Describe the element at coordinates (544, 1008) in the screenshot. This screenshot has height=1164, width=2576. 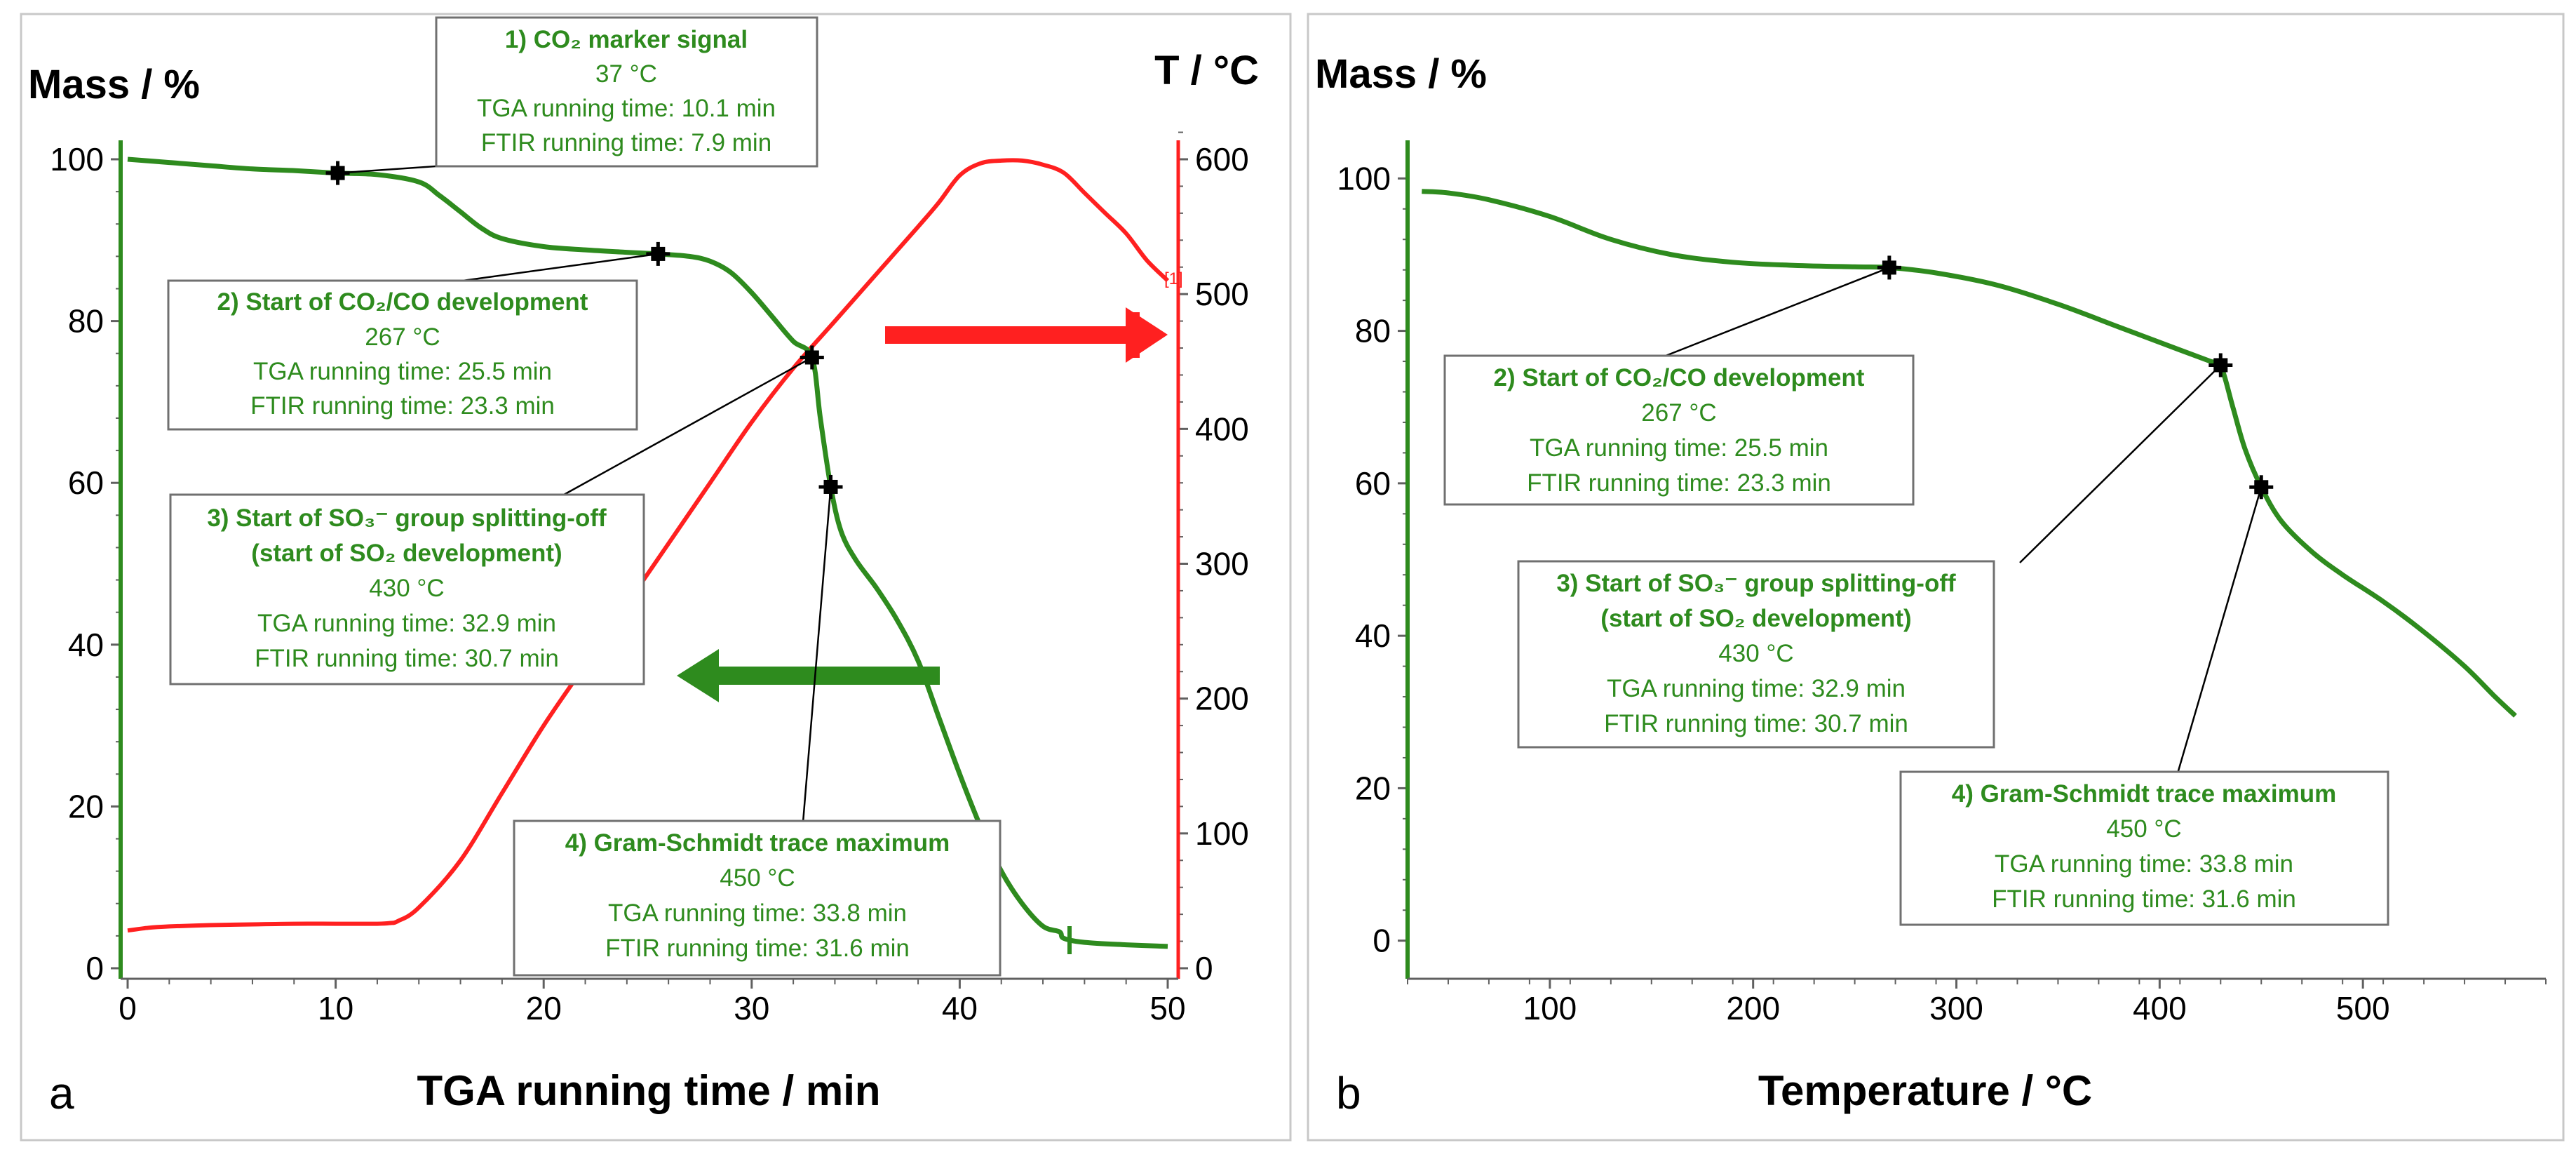
I see `x-tick-label: 20` at that location.